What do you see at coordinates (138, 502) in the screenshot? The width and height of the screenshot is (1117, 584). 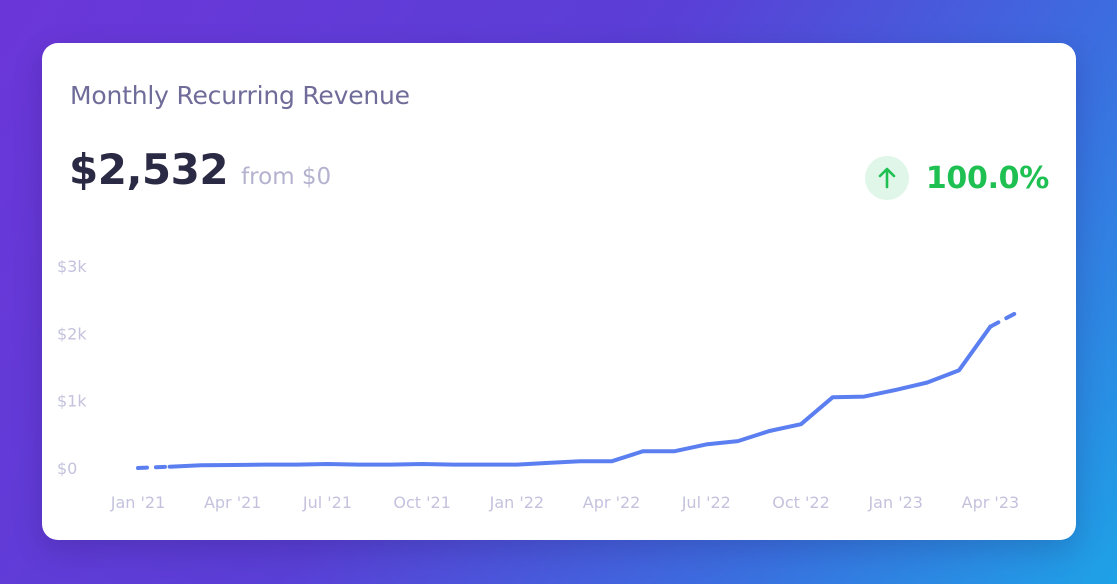 I see `x-tick-label: Jan '21` at bounding box center [138, 502].